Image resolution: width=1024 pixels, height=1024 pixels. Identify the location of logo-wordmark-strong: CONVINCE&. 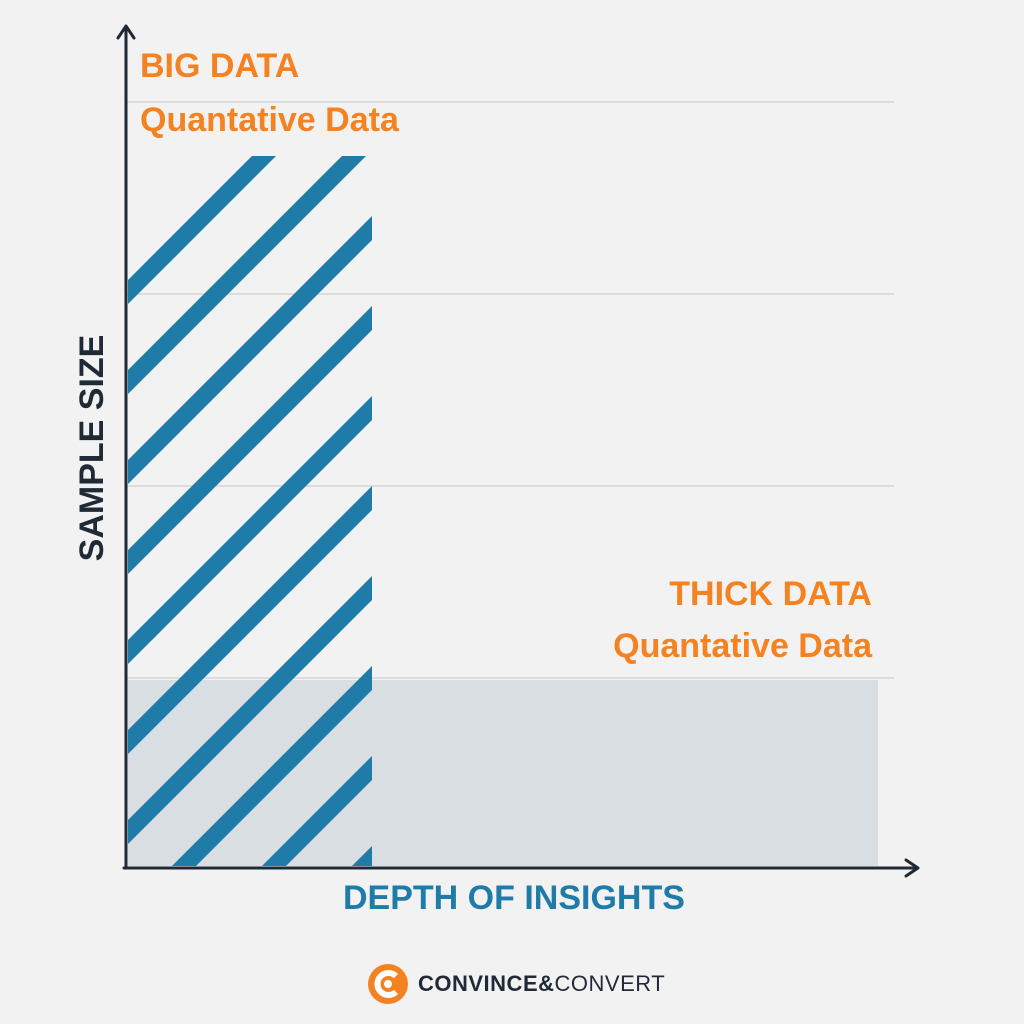
(486, 983).